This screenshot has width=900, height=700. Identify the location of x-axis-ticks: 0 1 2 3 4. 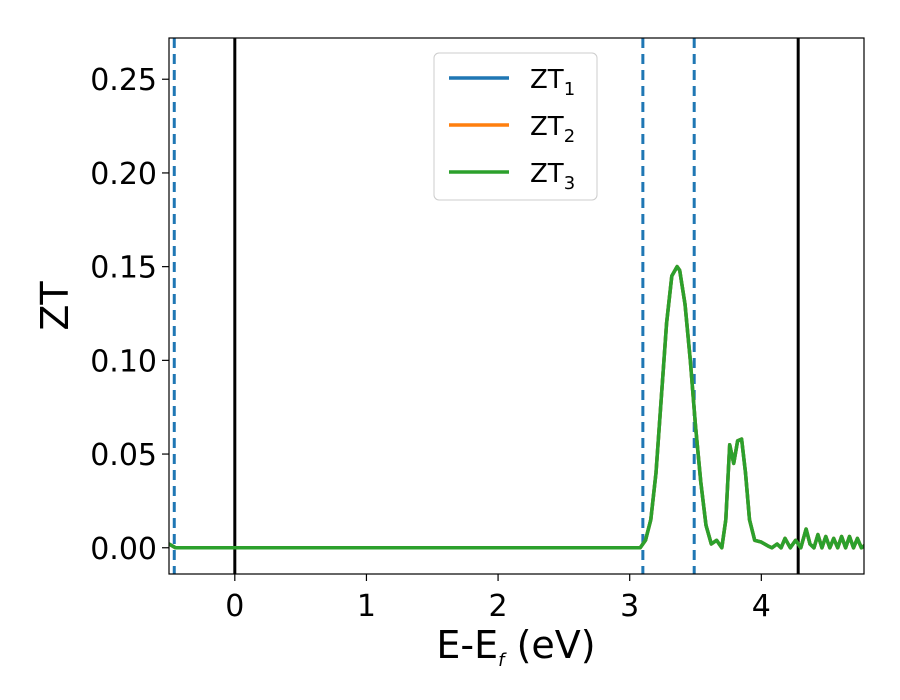
(498, 599).